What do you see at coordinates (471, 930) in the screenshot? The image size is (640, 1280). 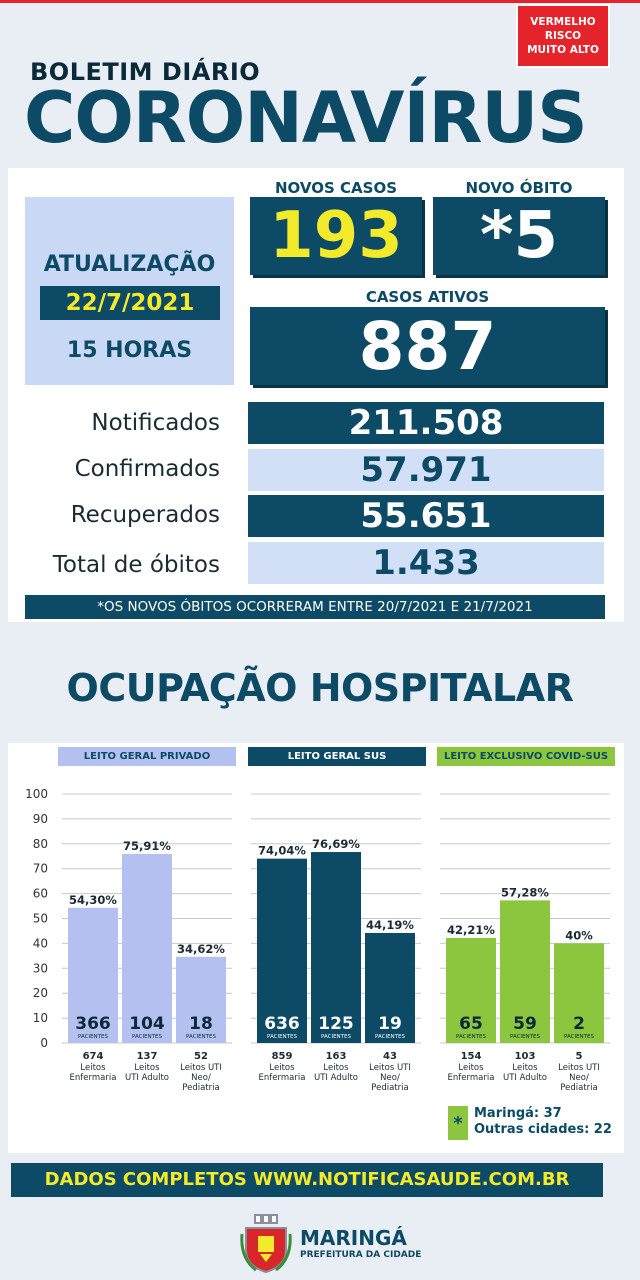 I see `bar-percent-label: 42,21%` at bounding box center [471, 930].